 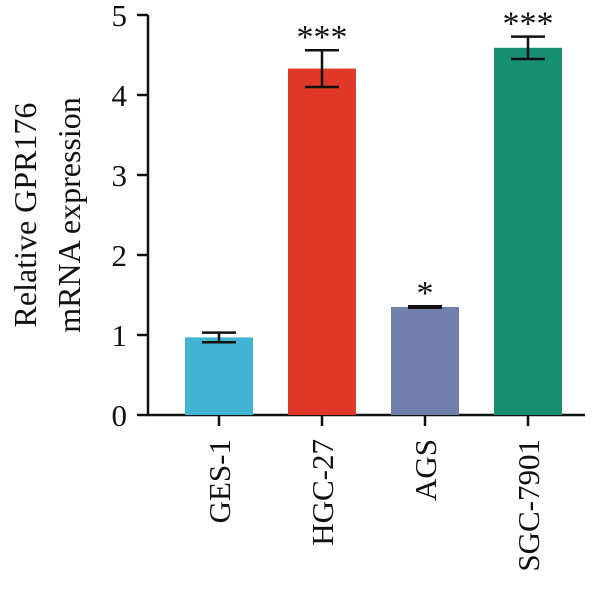 I want to click on y-axis-title-line-2: mRNA expression, so click(x=69, y=215).